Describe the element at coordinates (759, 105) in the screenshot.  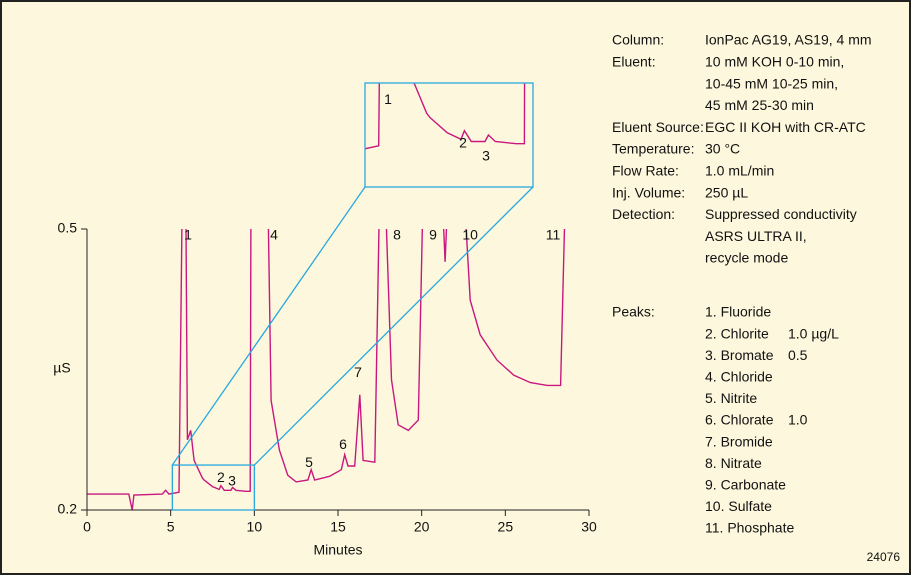
I see `condition-value: 45 mM 25-30 min` at that location.